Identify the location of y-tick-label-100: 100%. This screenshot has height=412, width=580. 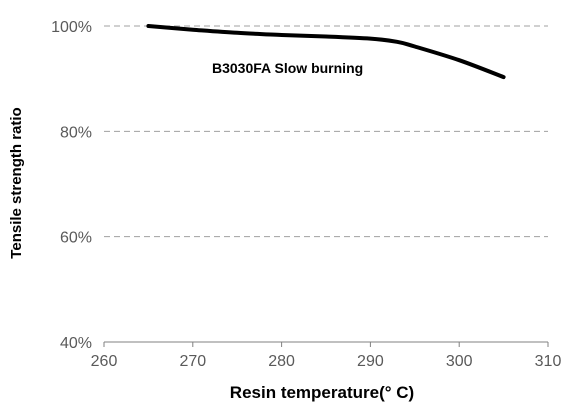
(71, 27).